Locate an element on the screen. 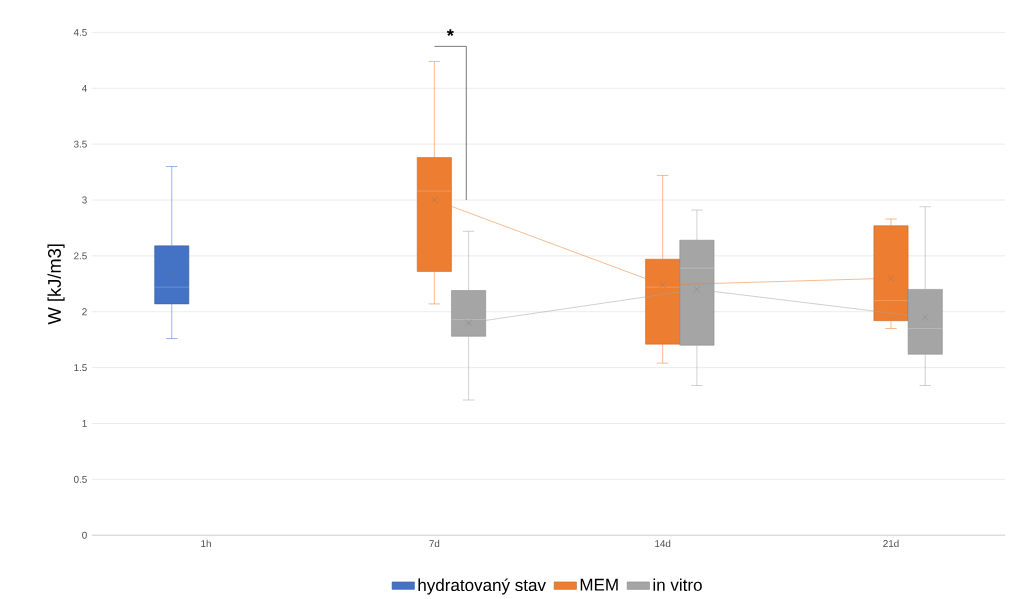  y-tick-label: 1 is located at coordinates (84, 423).